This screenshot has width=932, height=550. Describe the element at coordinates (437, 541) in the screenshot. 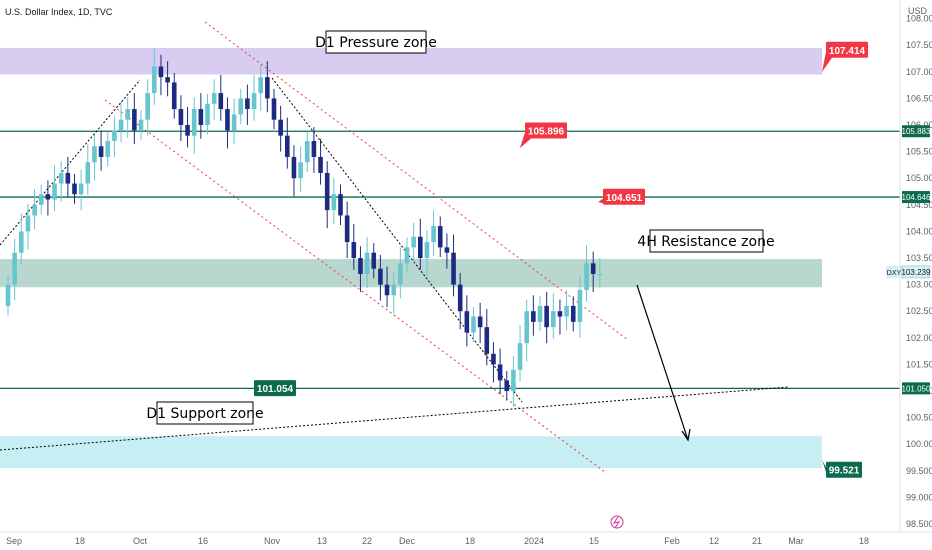

I see `time-axis: Sep 18 Oct 16 Nov 13 22 Dec 18 2024 15 Feb 12 21 Mar 18` at that location.